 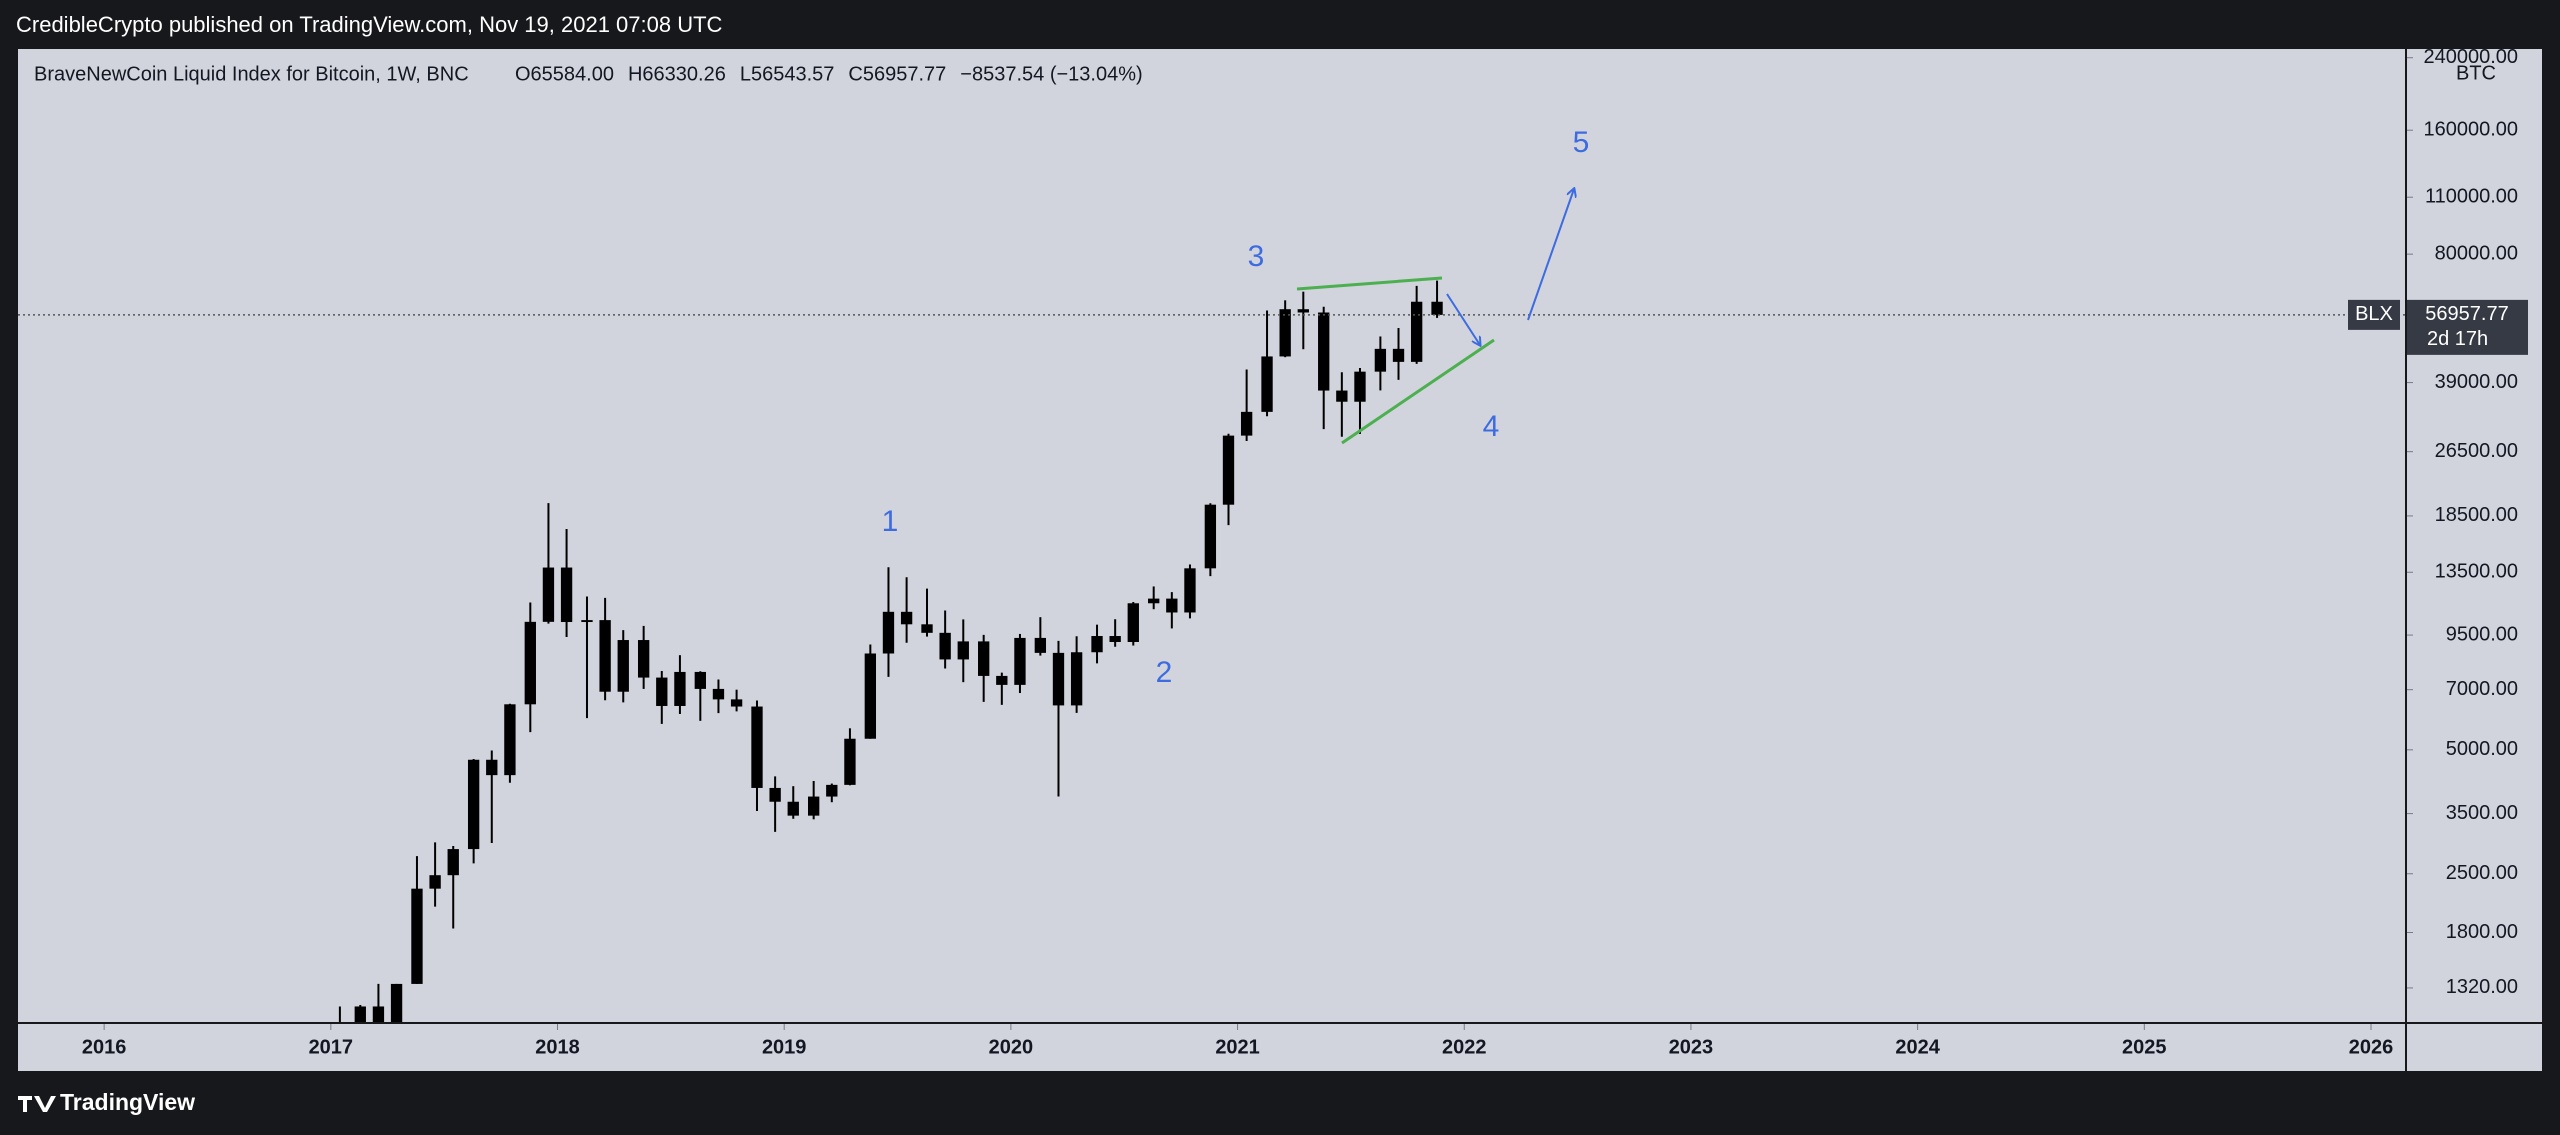 What do you see at coordinates (2482, 987) in the screenshot?
I see `y-tick-label: 1320.00` at bounding box center [2482, 987].